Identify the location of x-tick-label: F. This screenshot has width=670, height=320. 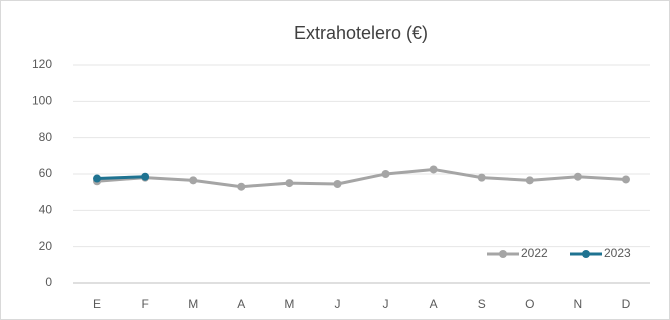
(144, 304).